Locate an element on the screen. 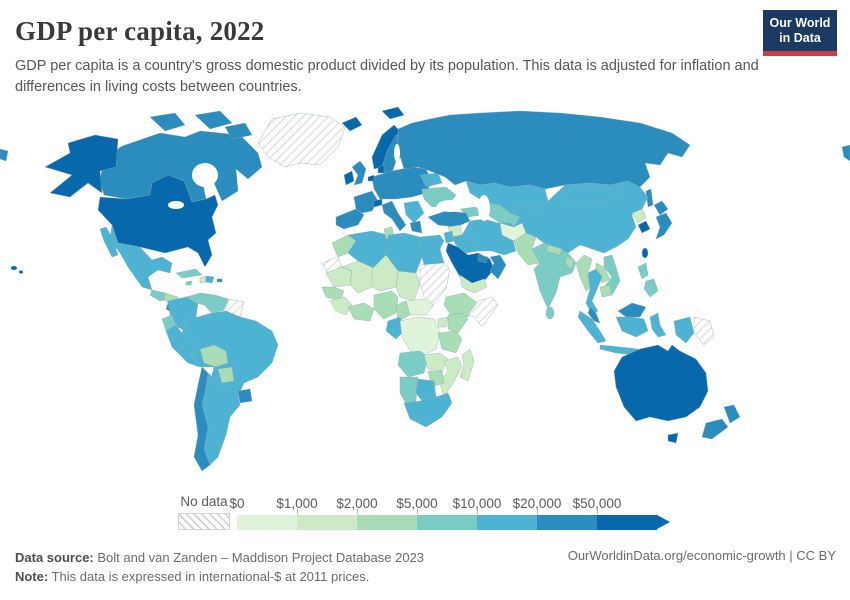  country-balkans is located at coordinates (414, 212).